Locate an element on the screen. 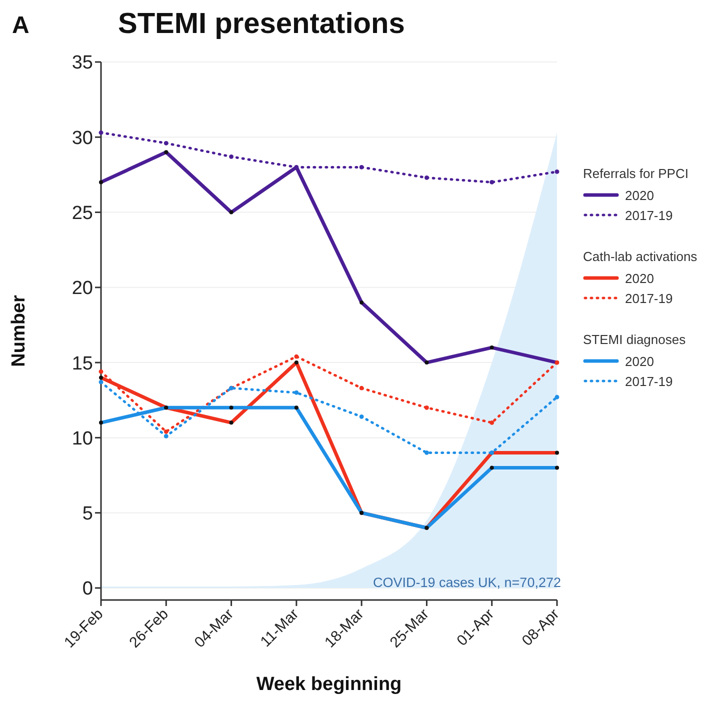 The width and height of the screenshot is (706, 704). text: A is located at coordinates (21, 26).